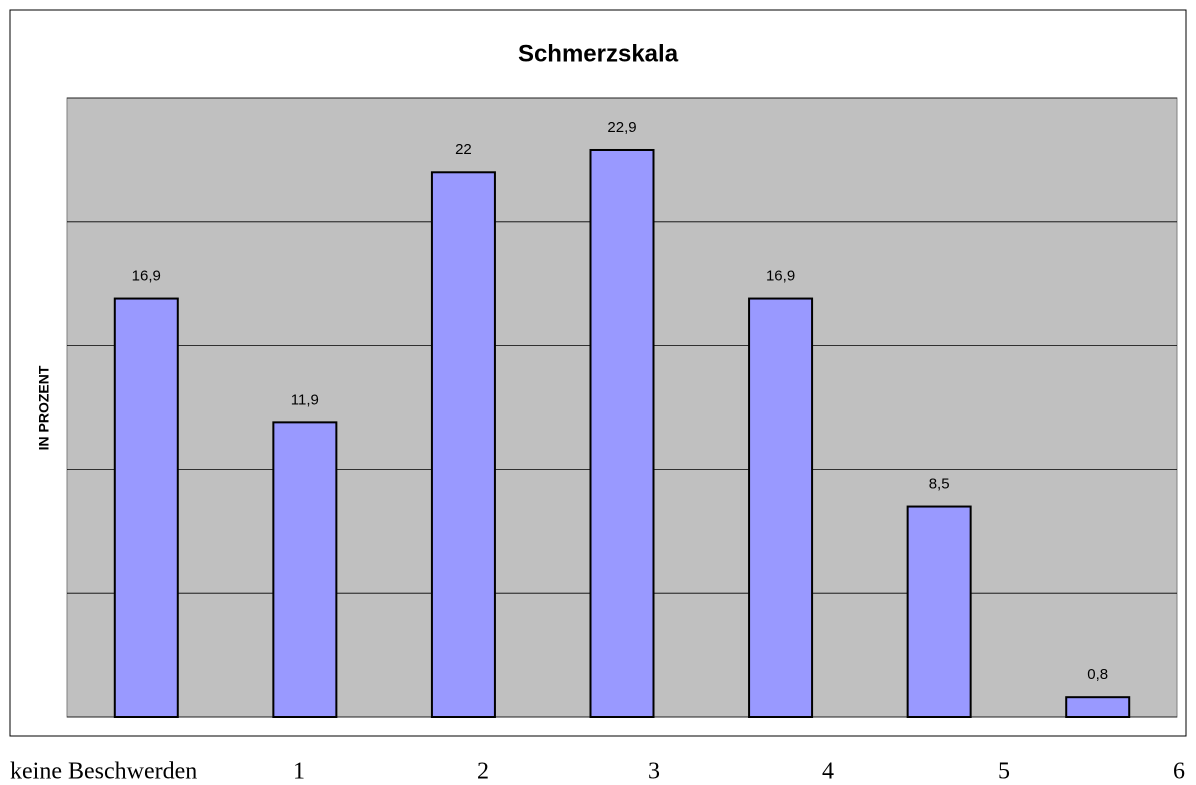 This screenshot has height=785, width=1196. Describe the element at coordinates (828, 772) in the screenshot. I see `x-tick-label: 4` at that location.